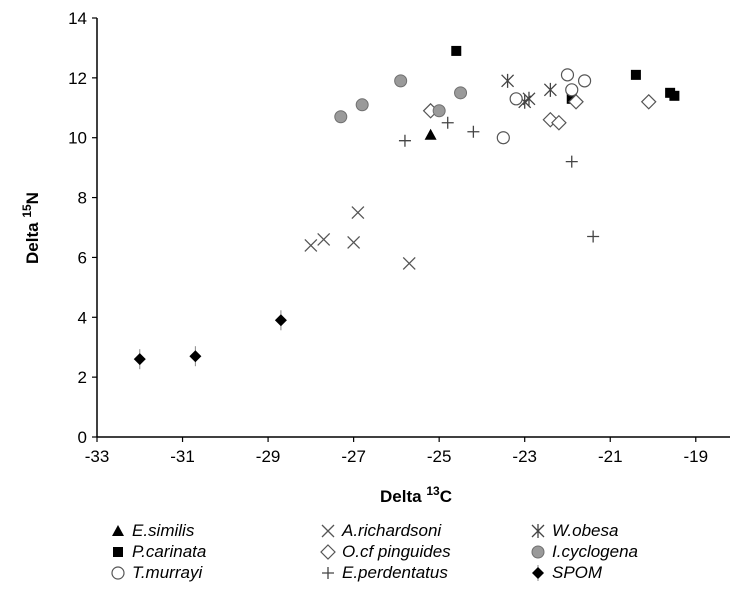 The image size is (730, 613). Describe the element at coordinates (77, 18) in the screenshot. I see `y-tick-label: 14` at that location.